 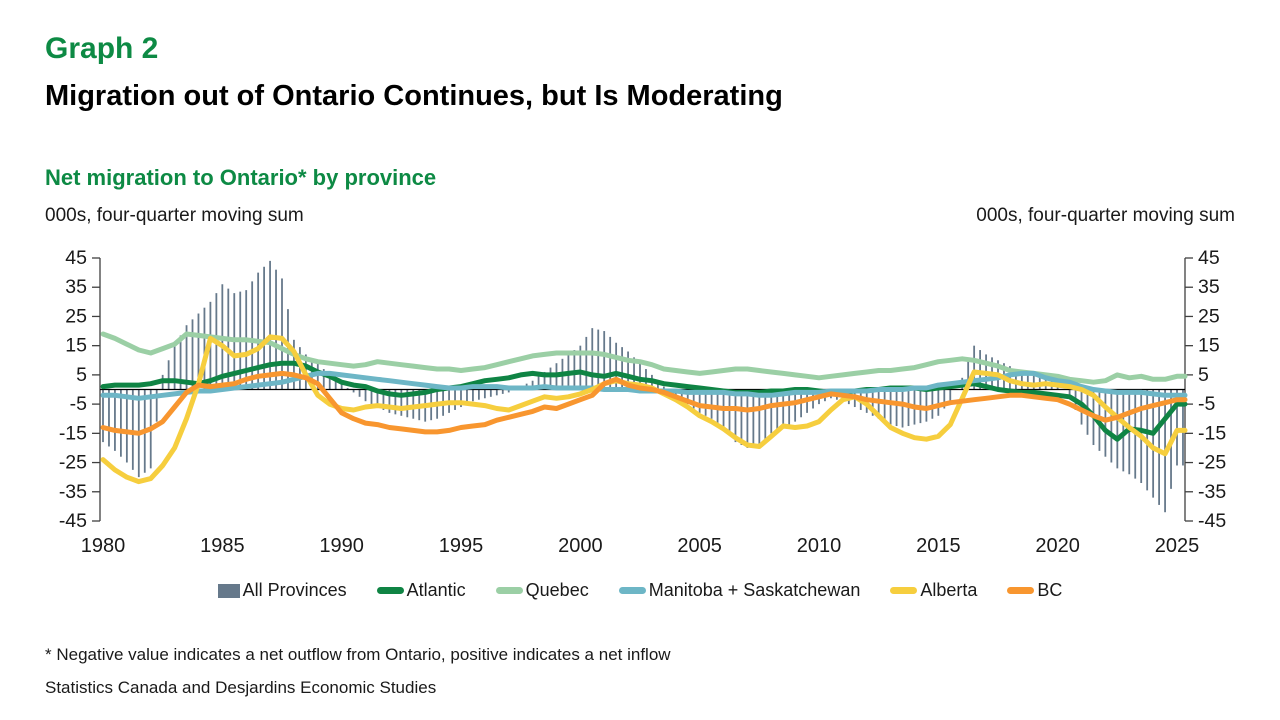 What do you see at coordinates (1050, 590) in the screenshot?
I see `legend-label-bc: BC` at bounding box center [1050, 590].